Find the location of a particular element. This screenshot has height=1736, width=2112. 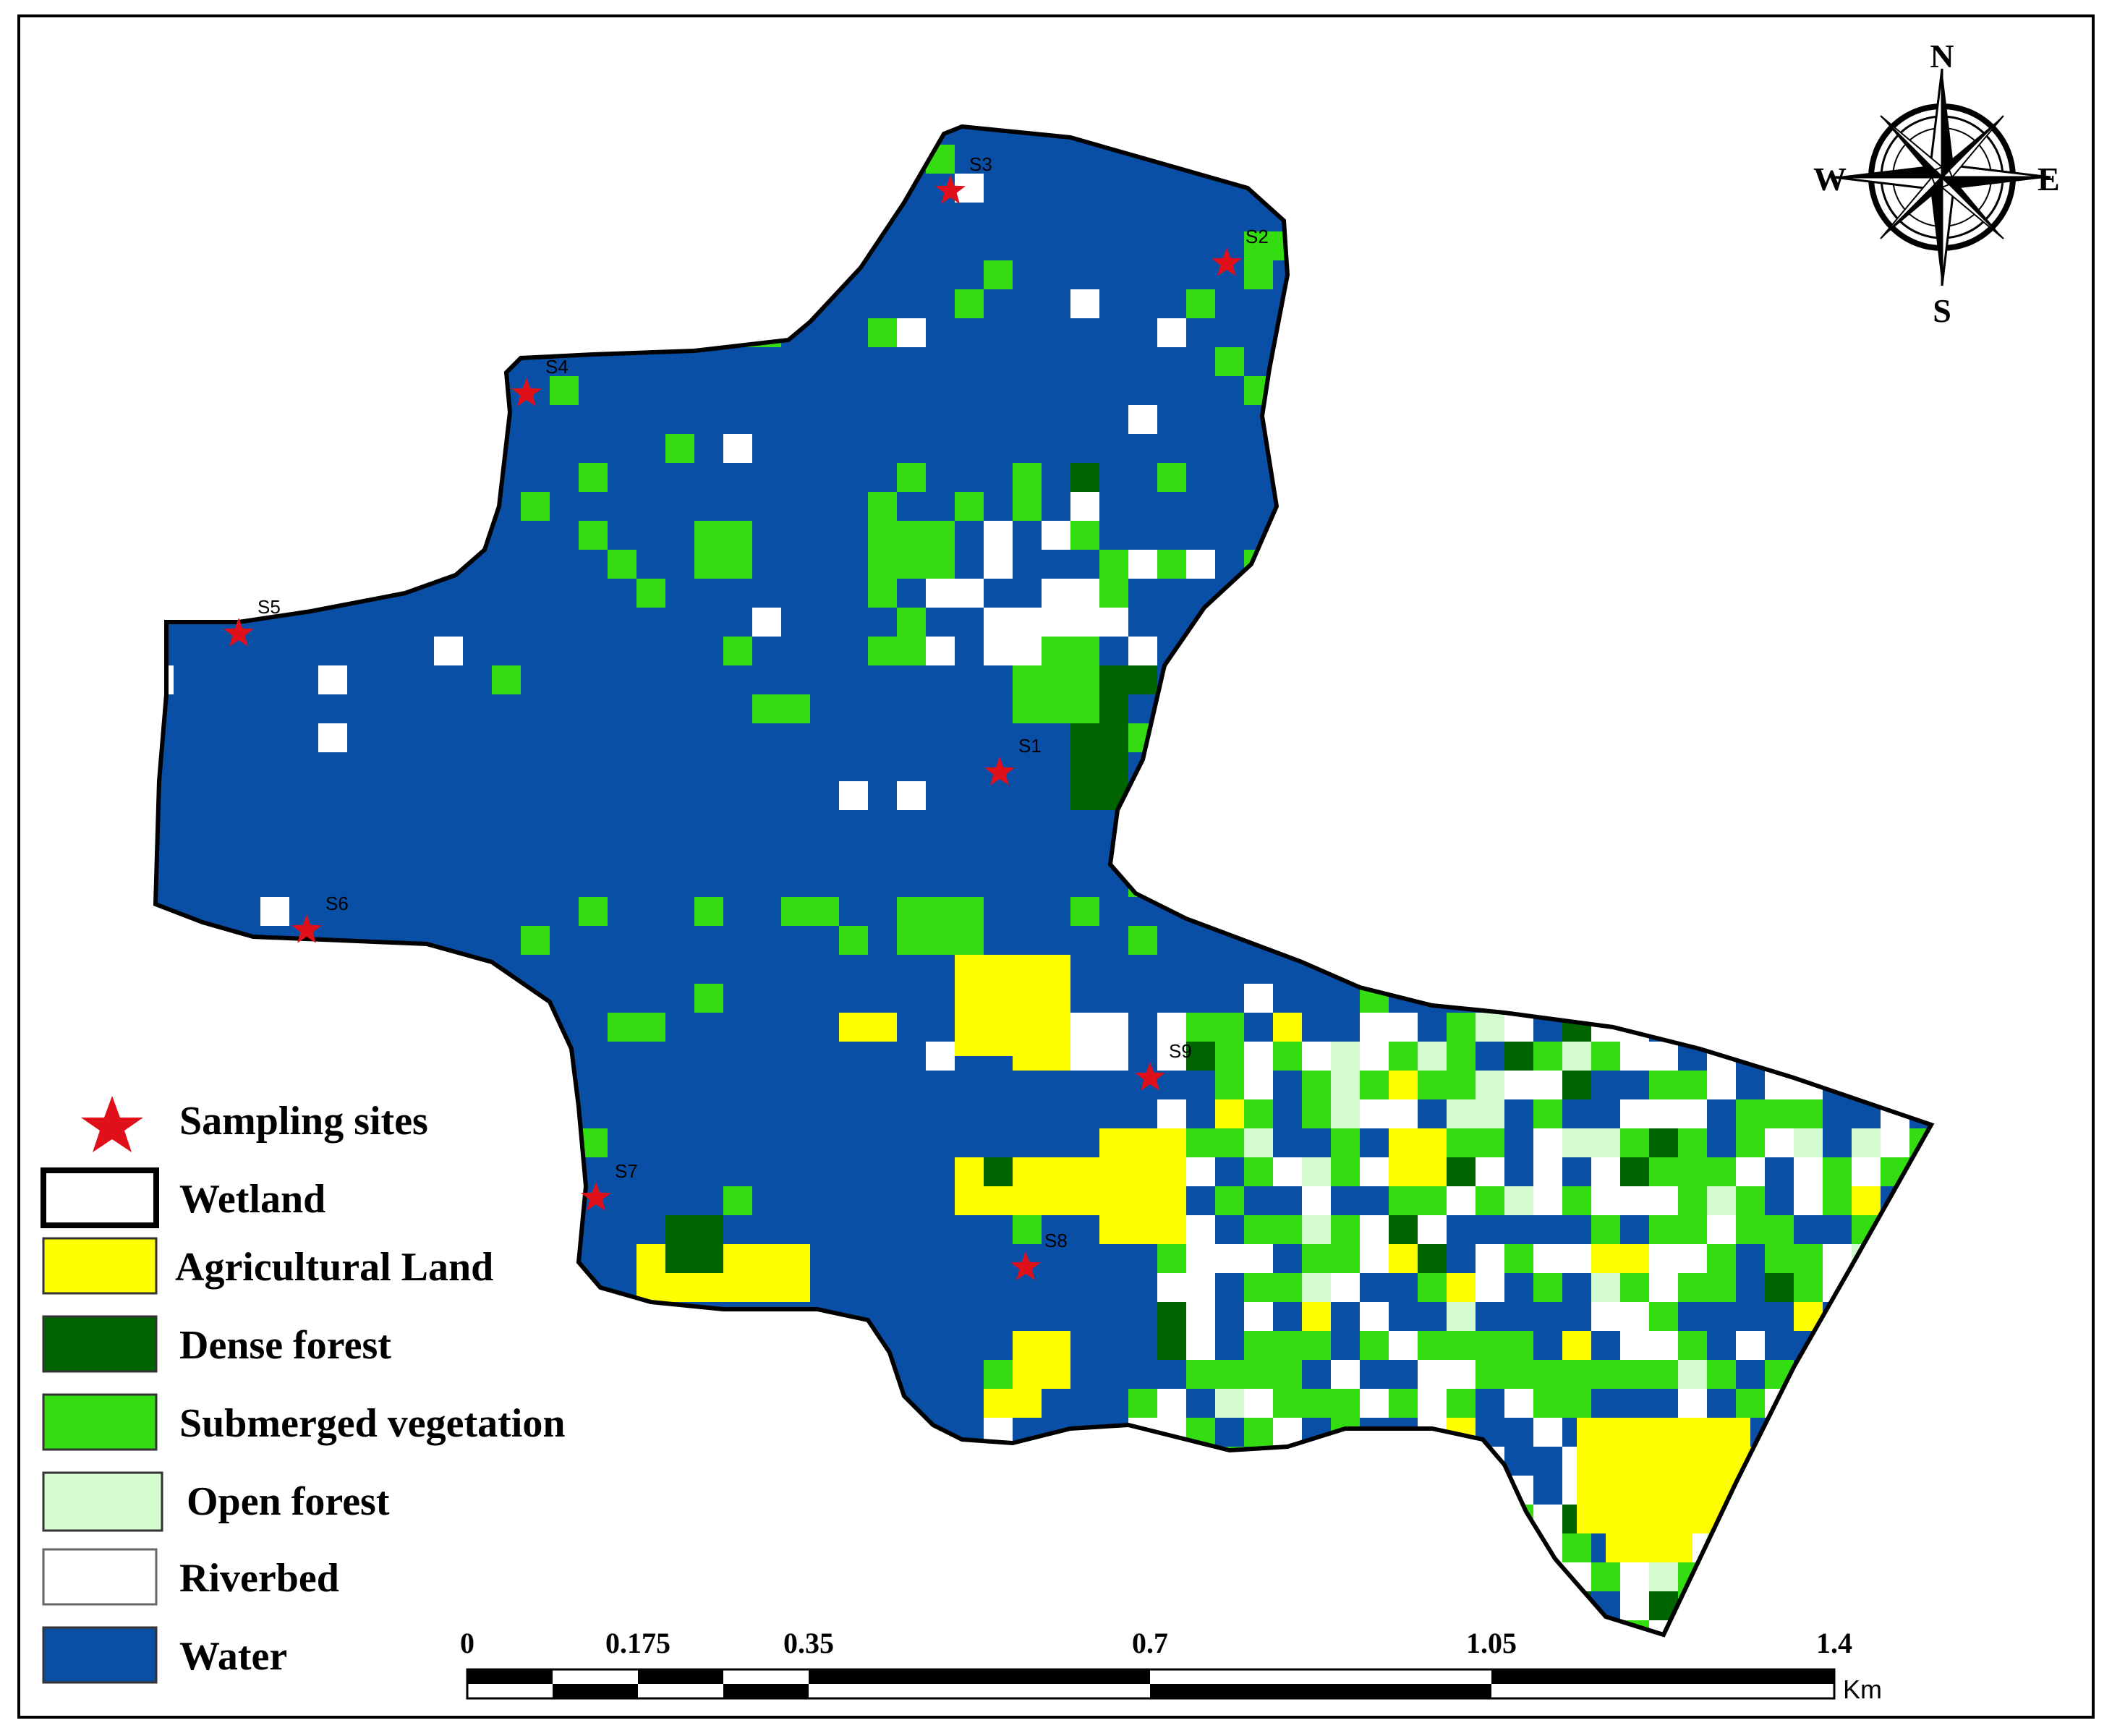

compass-south-label: S is located at coordinates (1942, 311).